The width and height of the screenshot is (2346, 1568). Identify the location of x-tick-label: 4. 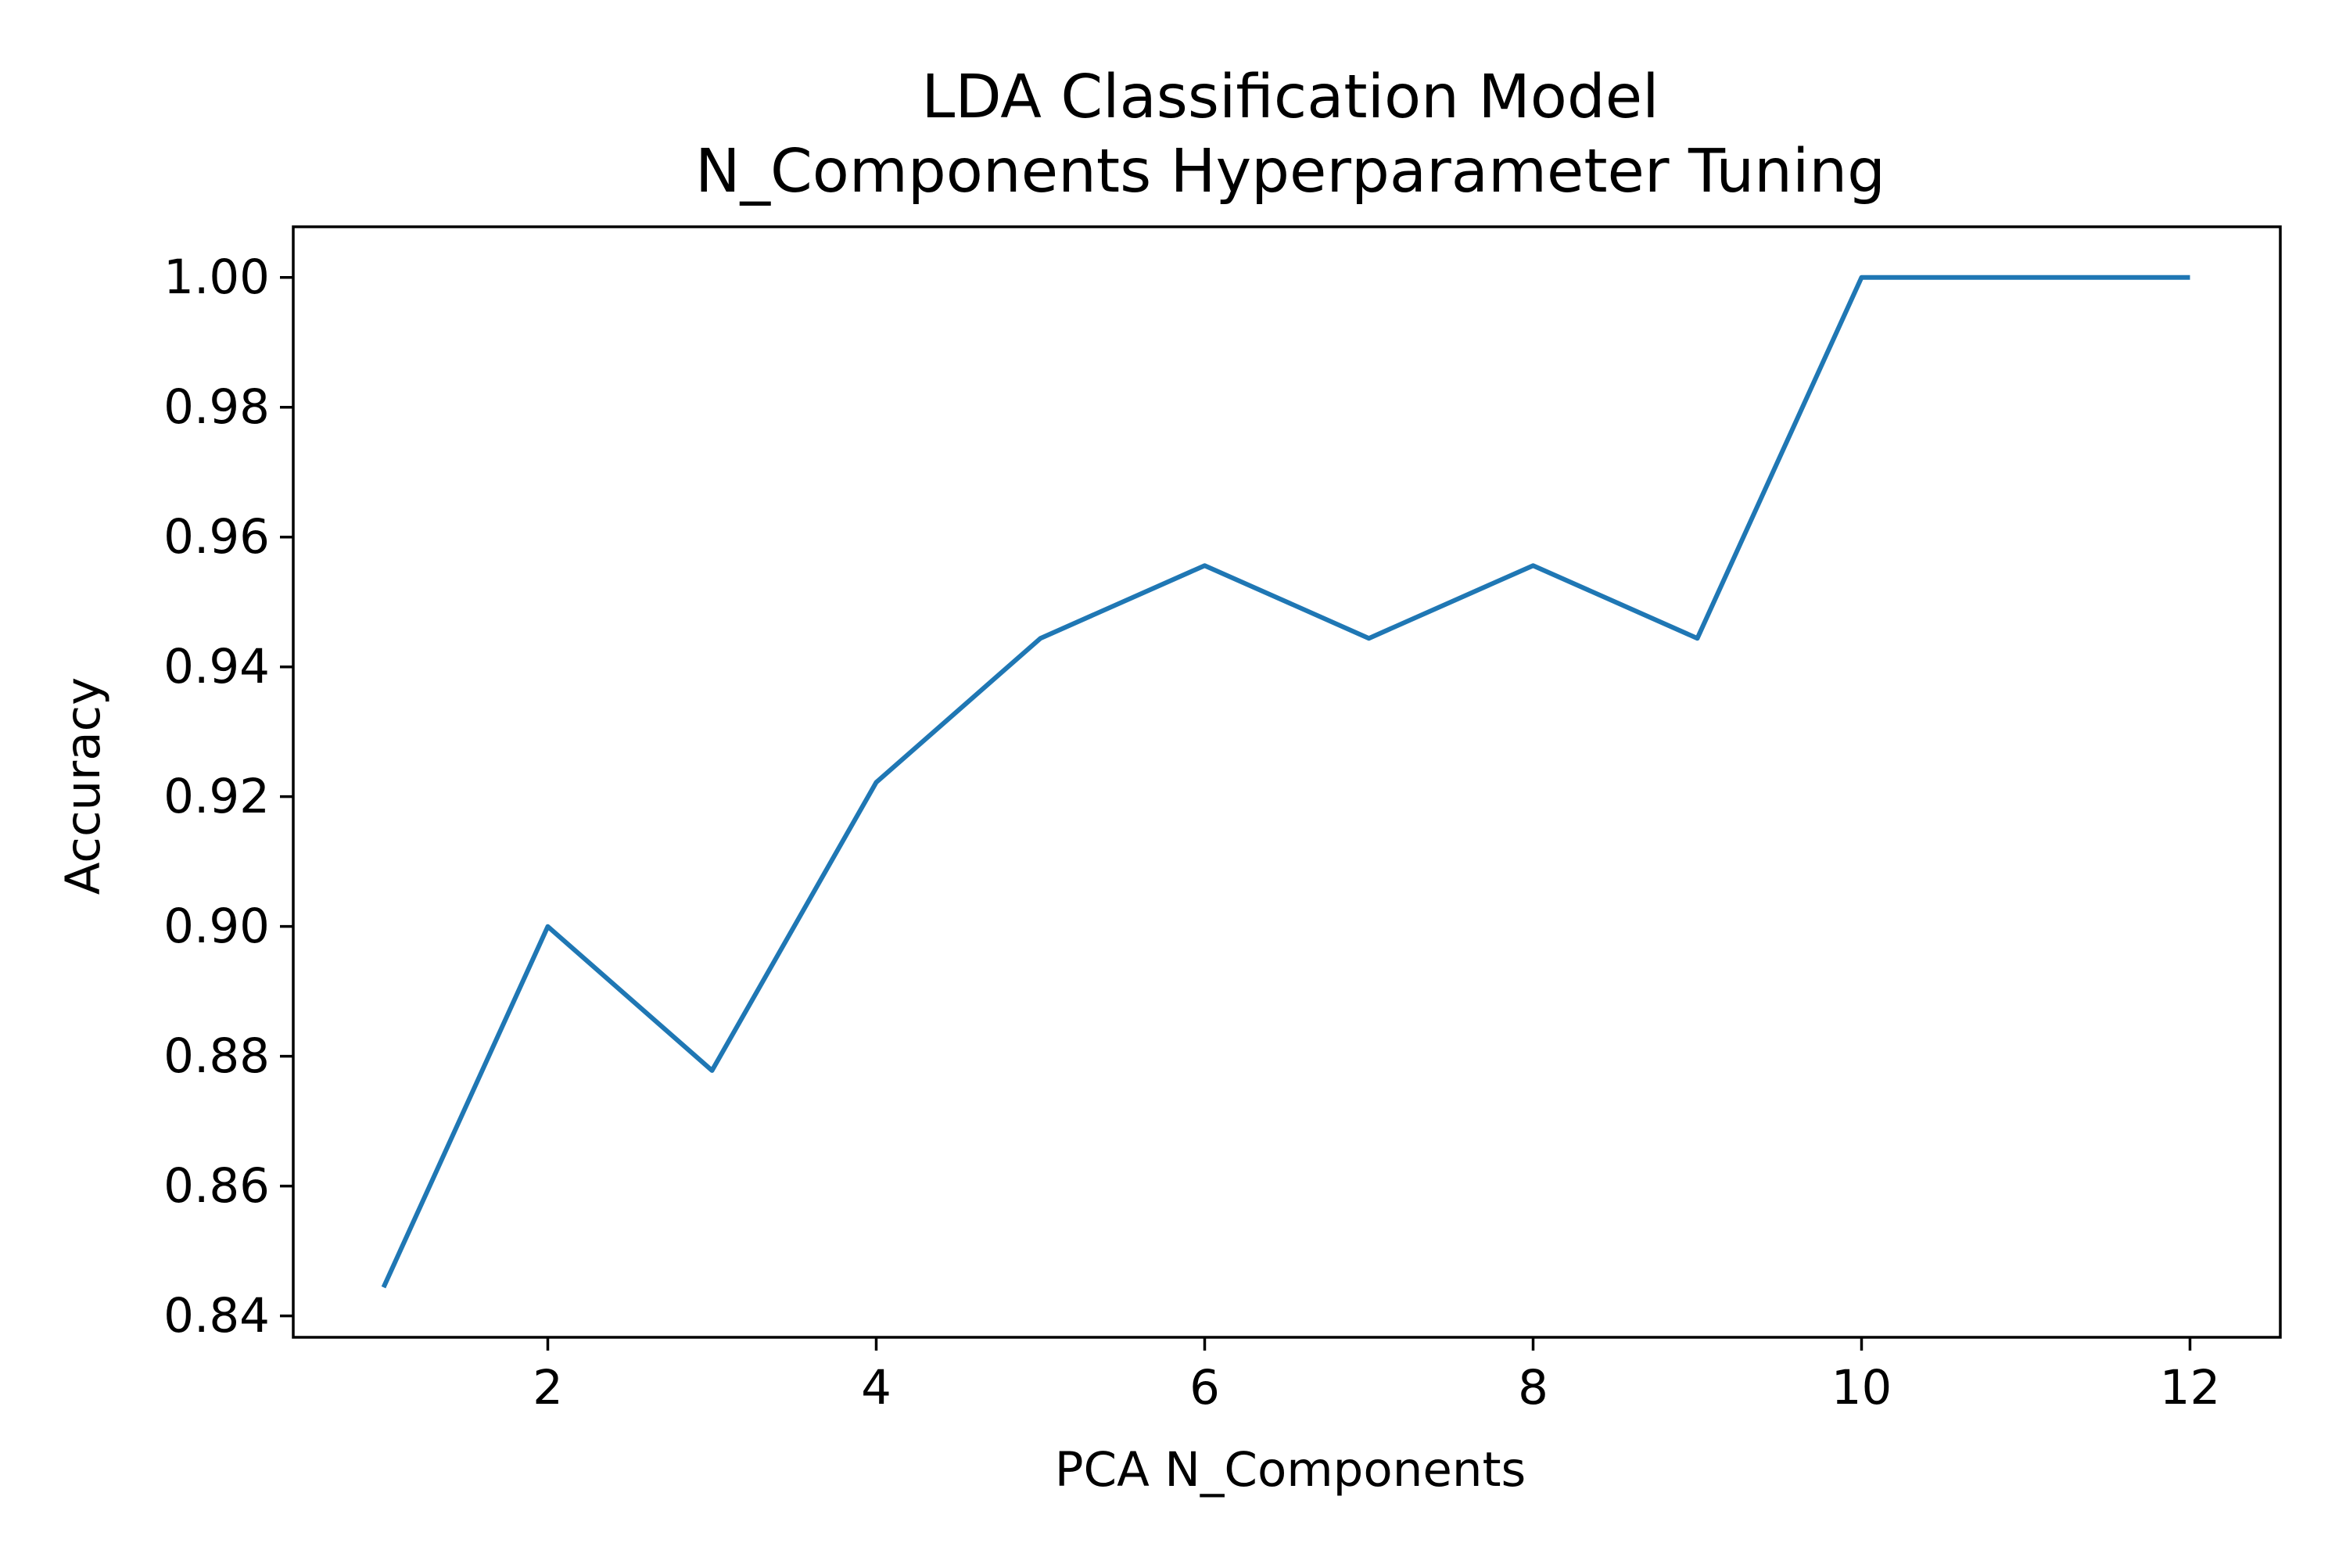
(876, 1388).